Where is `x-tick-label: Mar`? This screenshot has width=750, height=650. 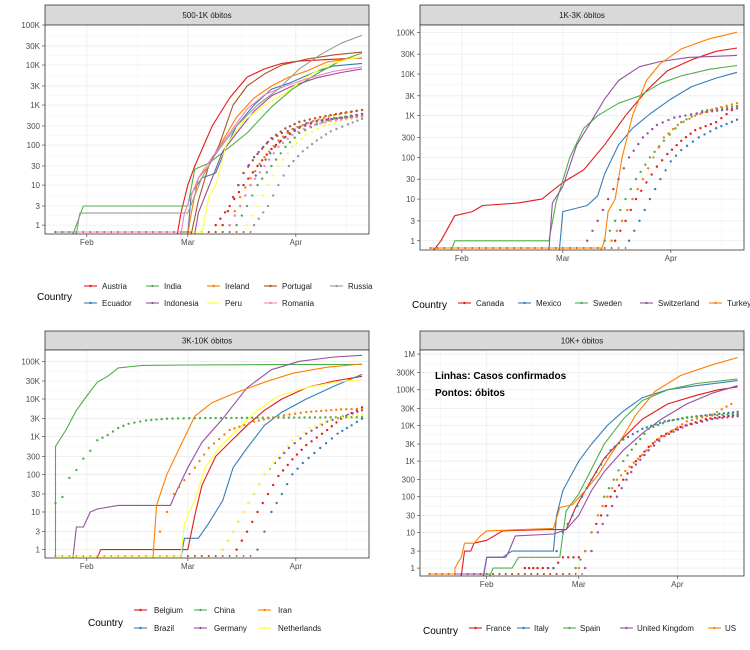
x-tick-label: Mar is located at coordinates (188, 566).